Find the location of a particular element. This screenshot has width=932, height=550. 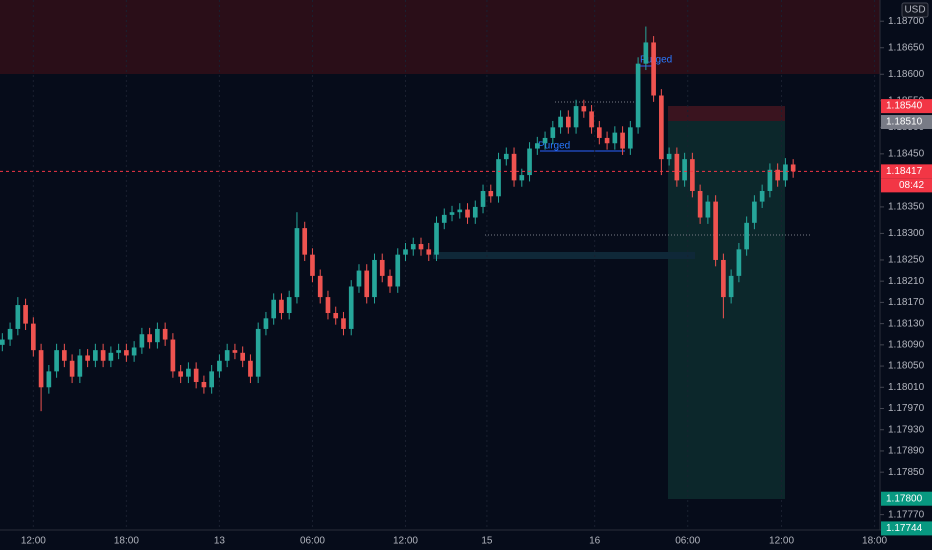

y-tick-label: 1.17890 is located at coordinates (906, 451).